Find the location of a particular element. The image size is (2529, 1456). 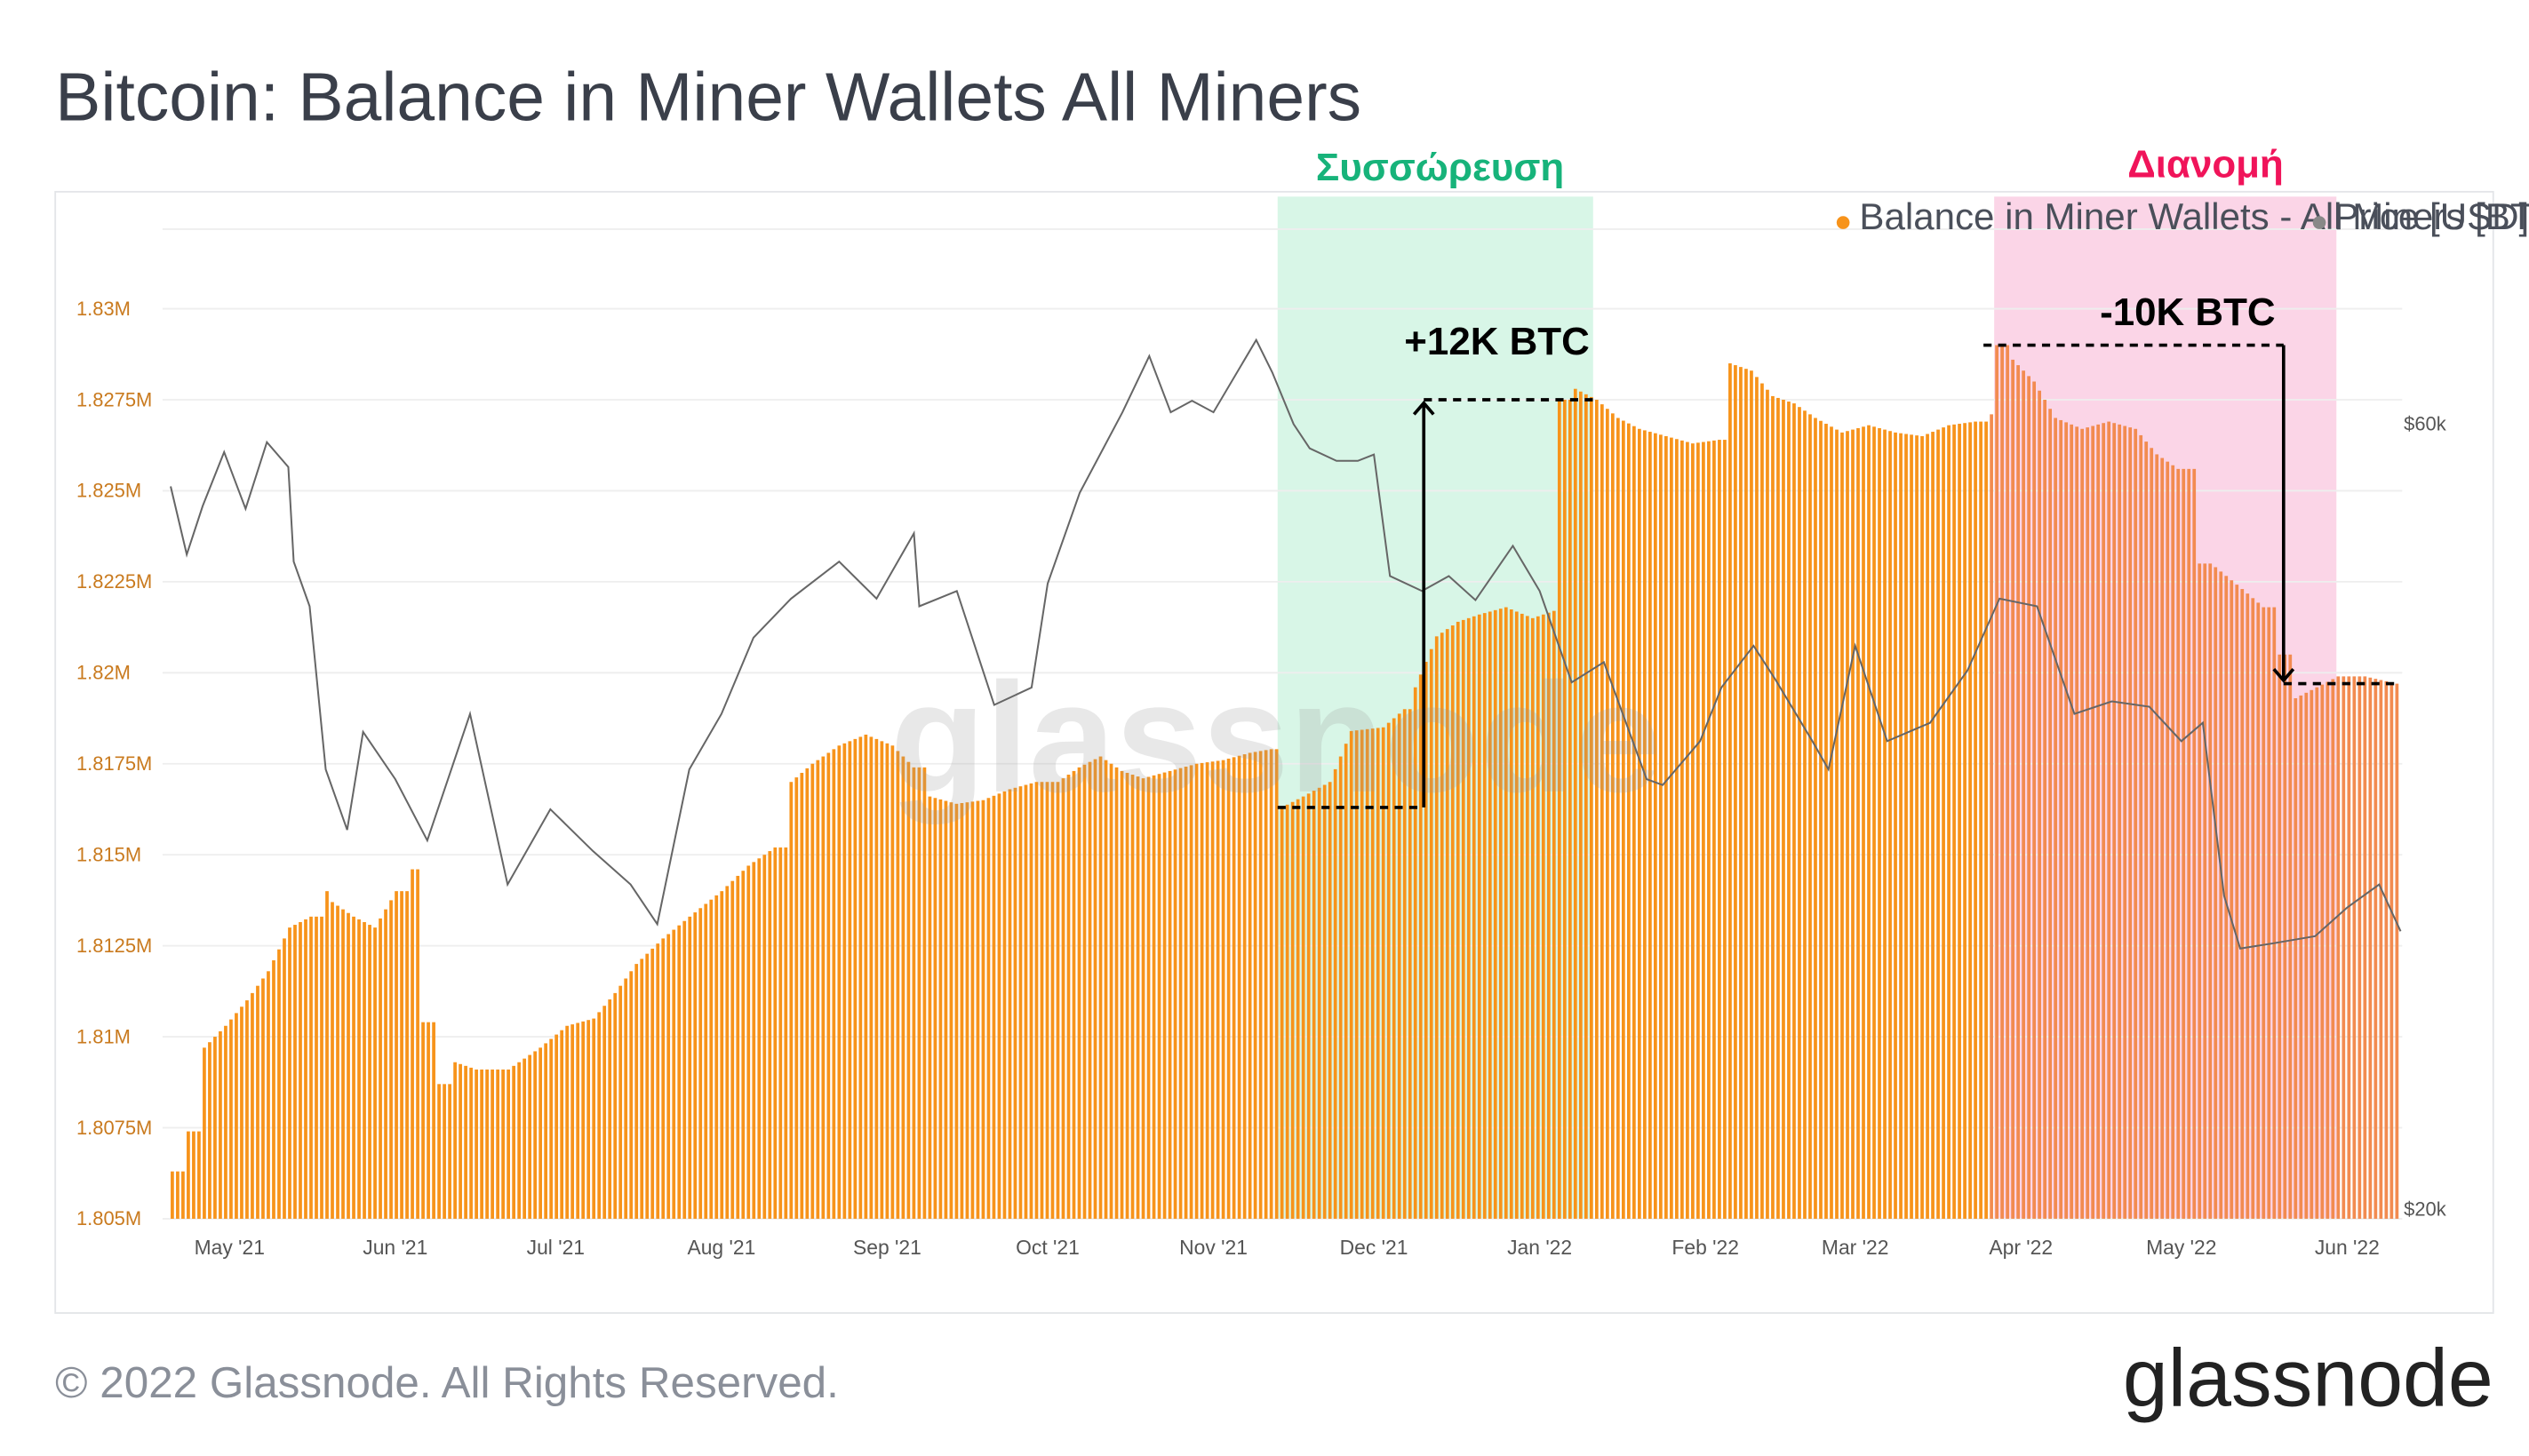

y-left-tick-label: 1.825M is located at coordinates (108, 491).